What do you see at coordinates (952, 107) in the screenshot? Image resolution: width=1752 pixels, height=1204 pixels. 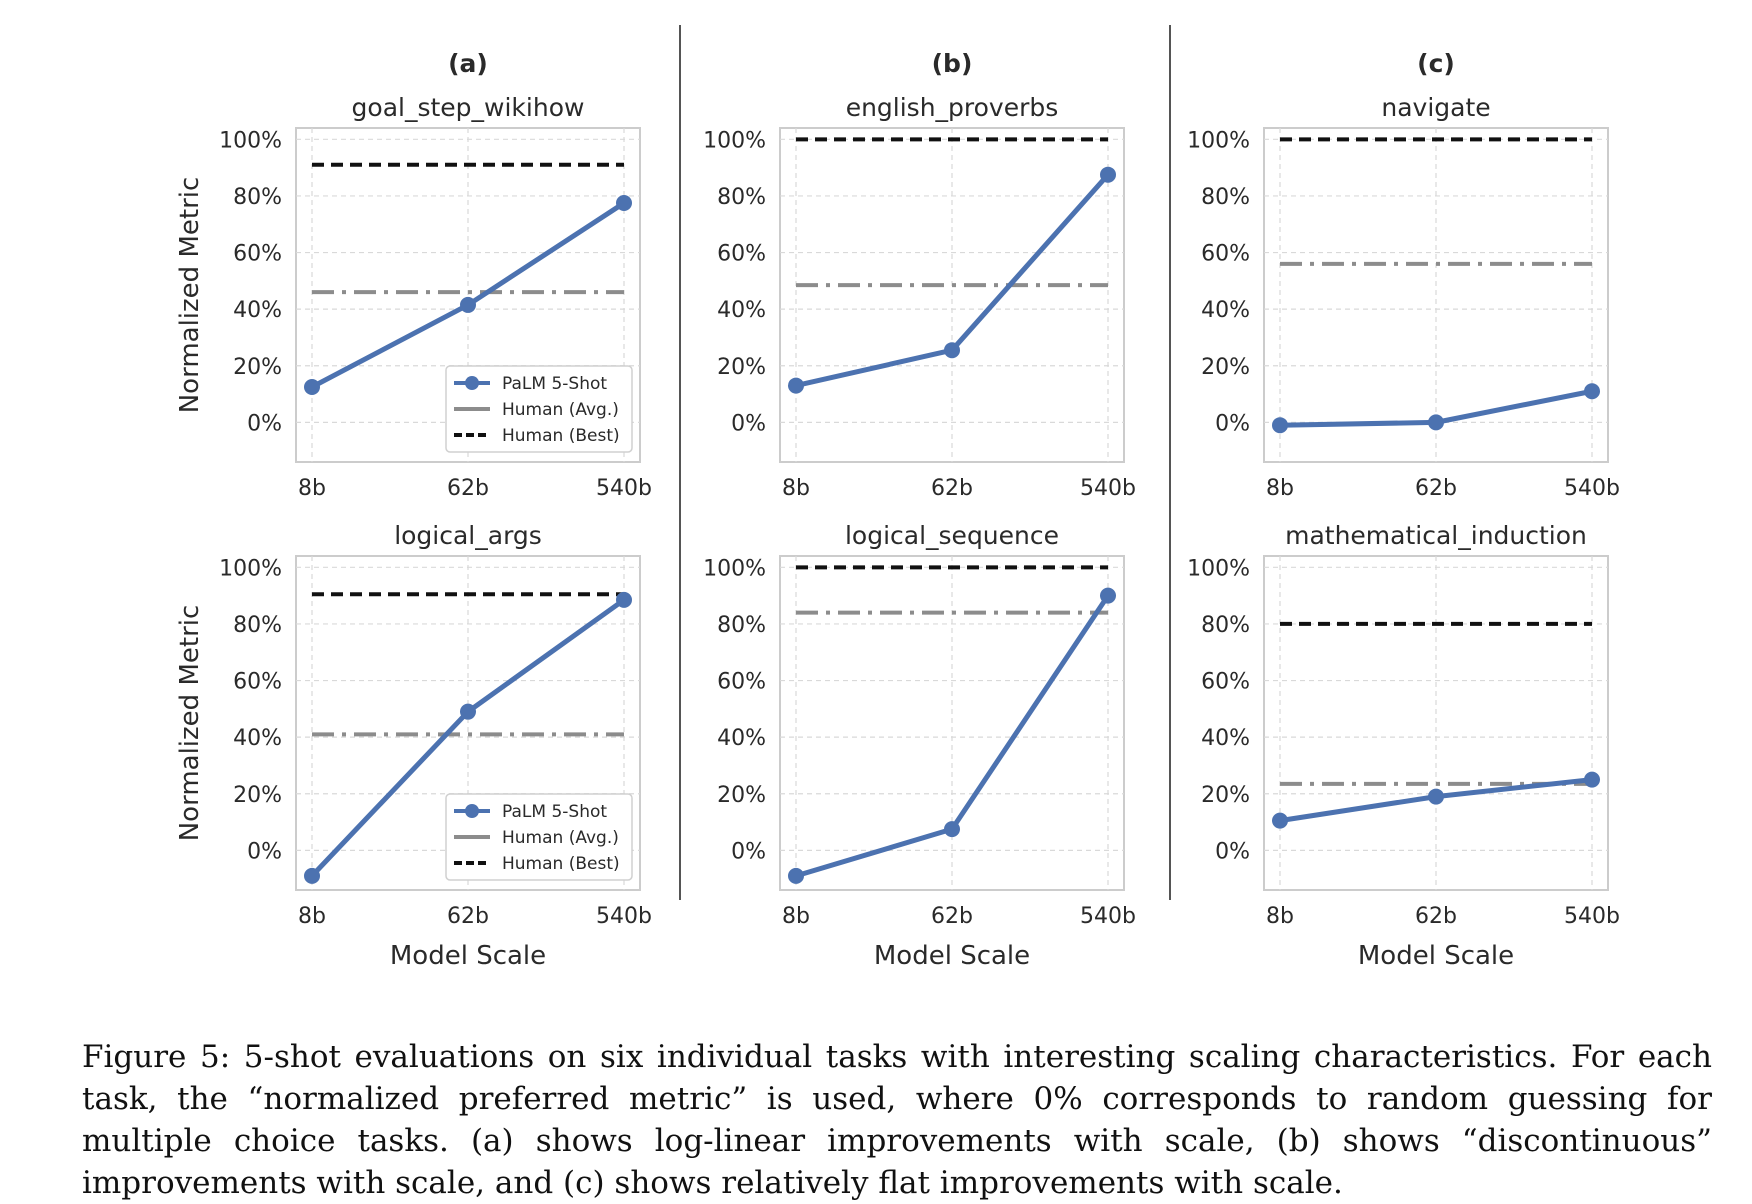 I see `subplot-title: english_proverbs` at bounding box center [952, 107].